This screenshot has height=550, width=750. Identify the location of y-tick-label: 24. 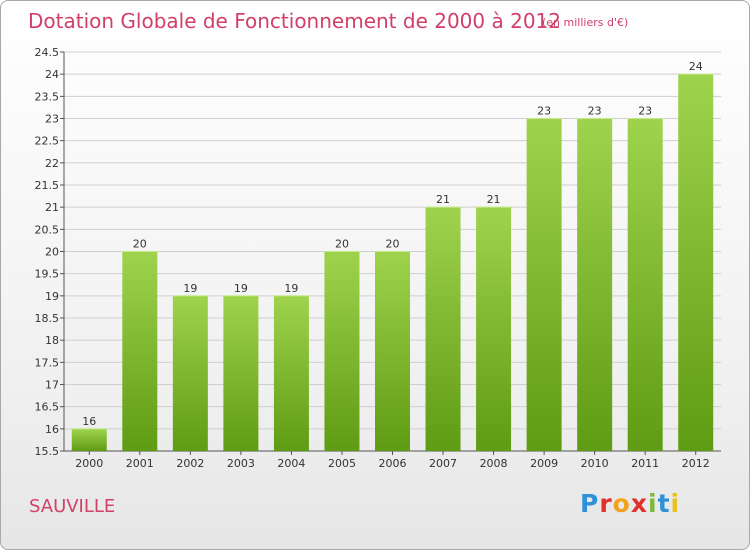
(52, 74).